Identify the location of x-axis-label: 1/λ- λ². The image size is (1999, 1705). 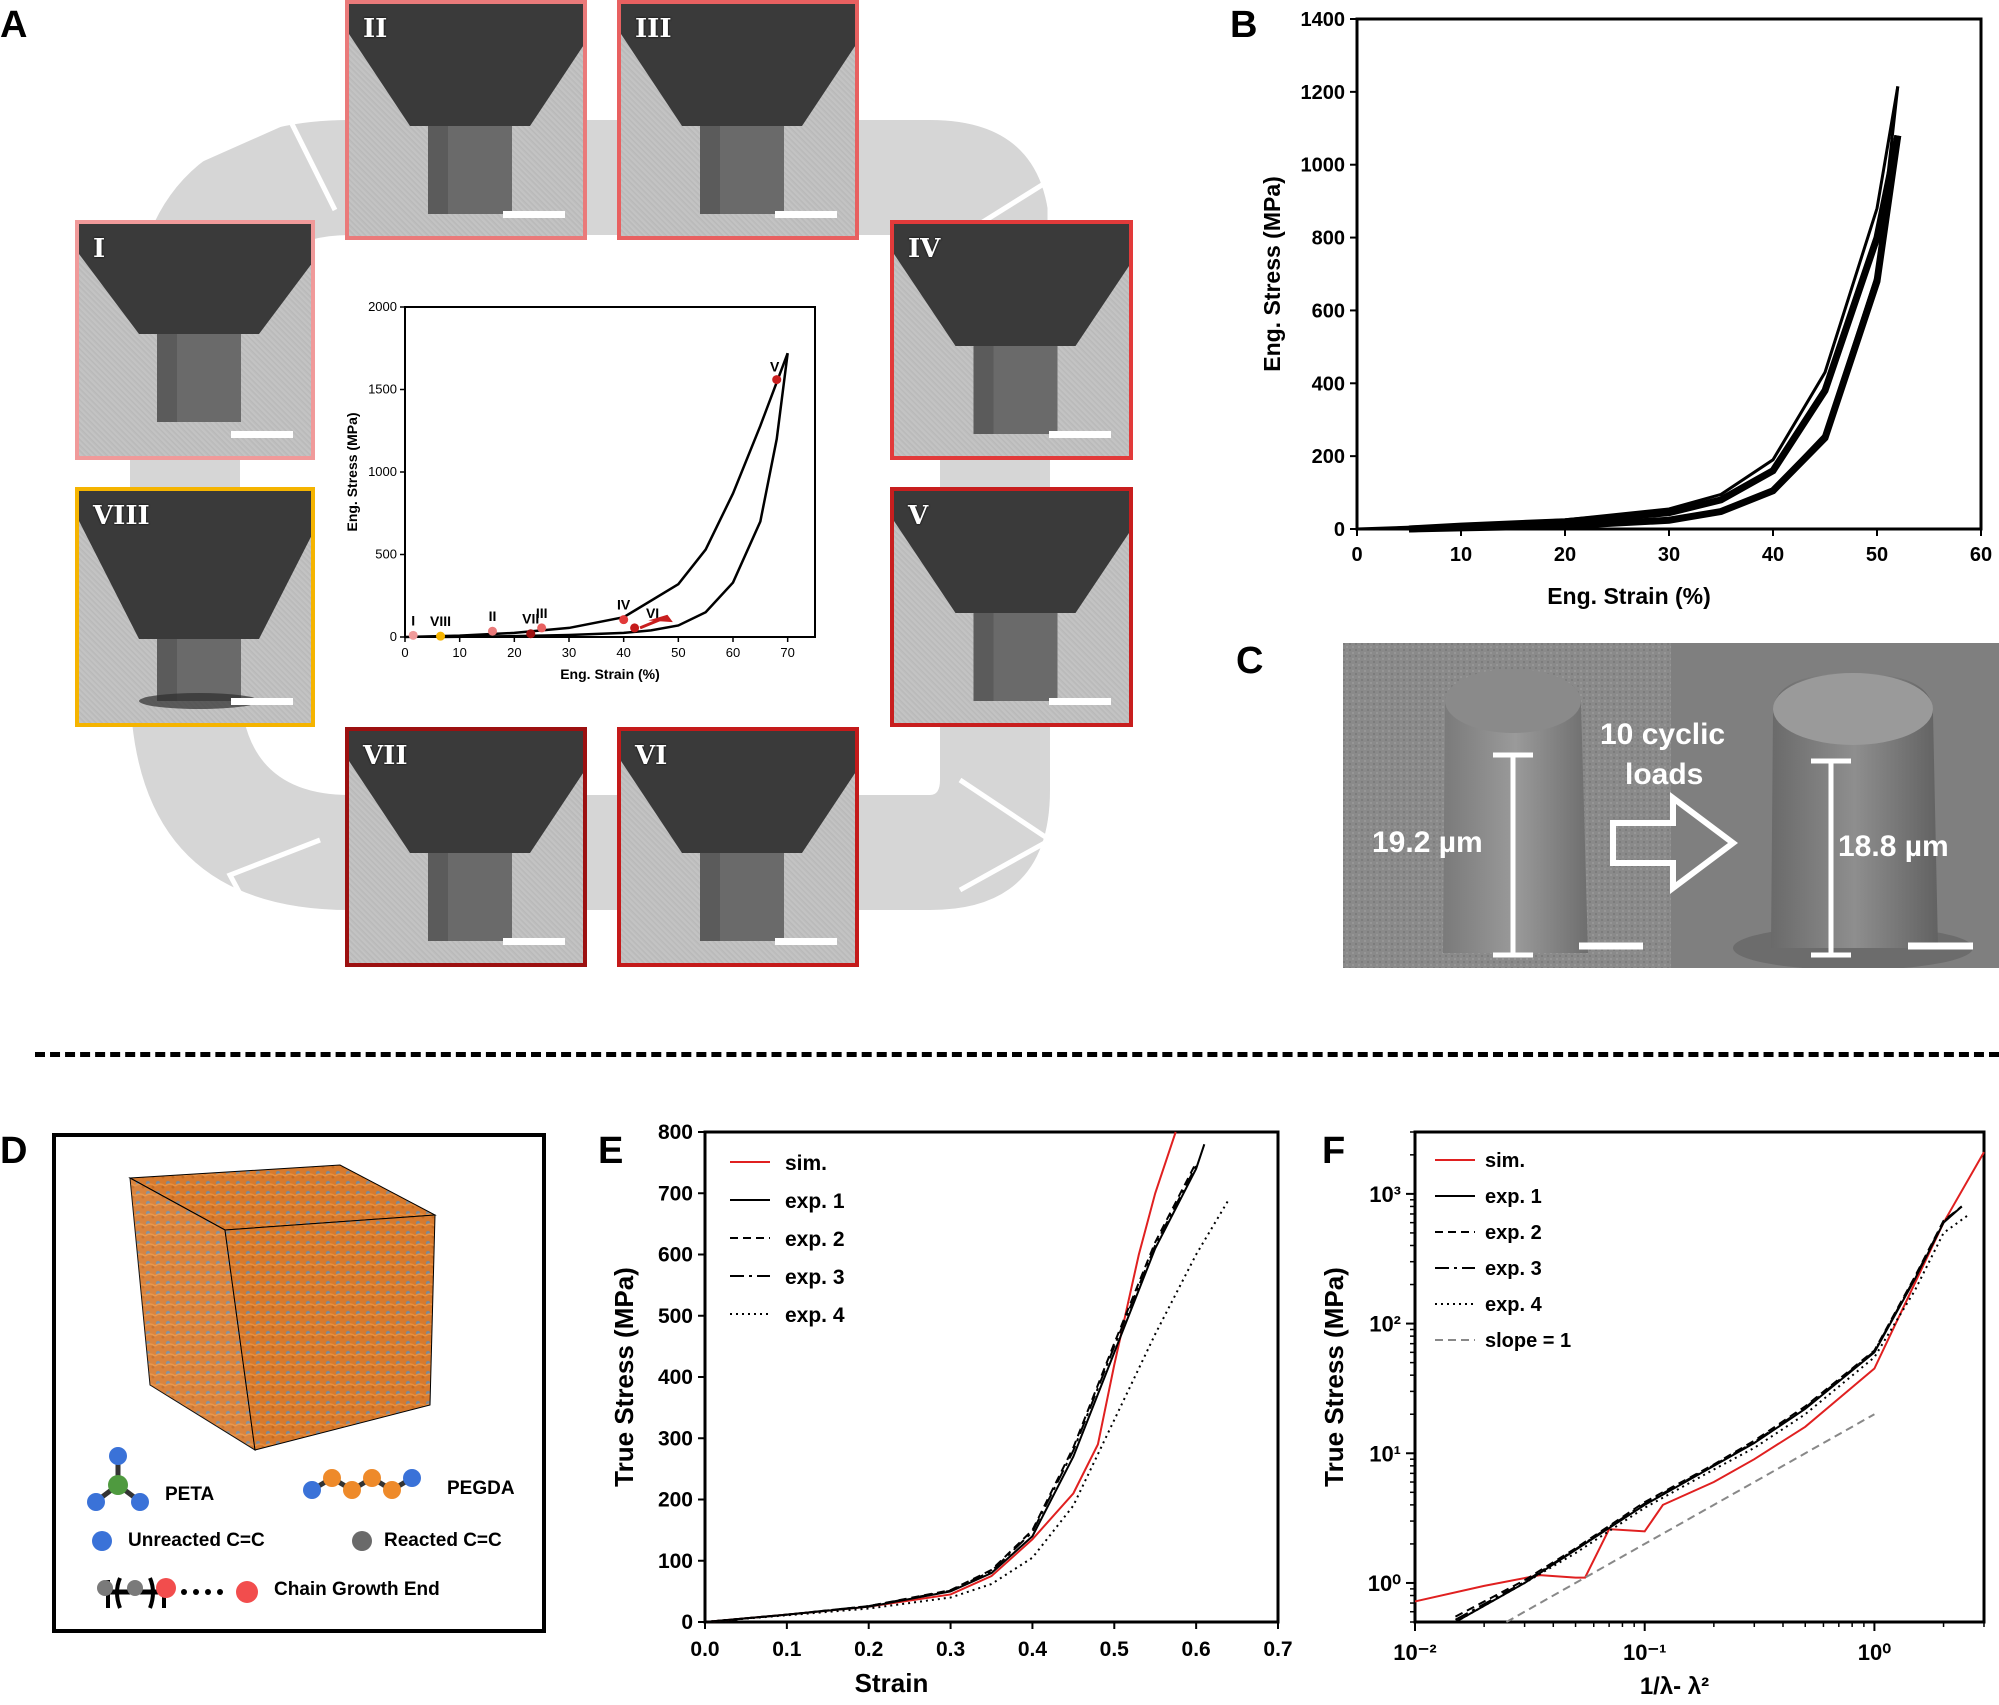
(1674, 1686).